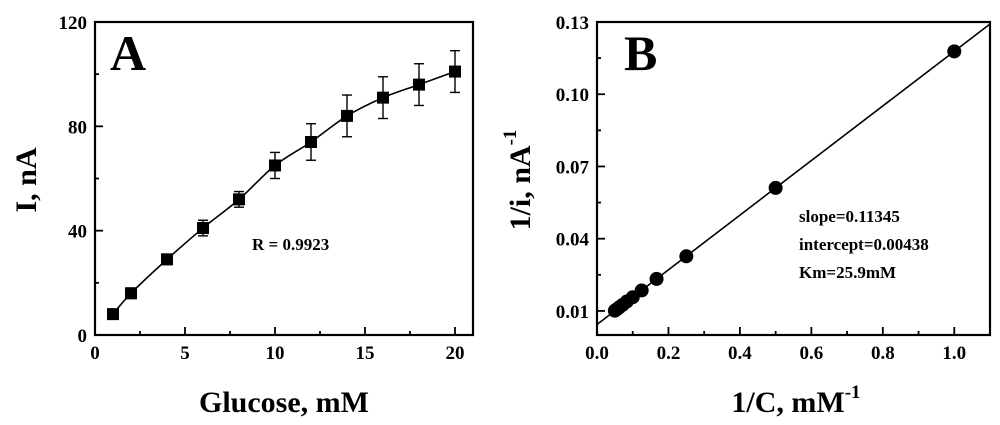 This screenshot has width=1000, height=425. I want to click on panel-b-y-tick-label: 0.04, so click(573, 240).